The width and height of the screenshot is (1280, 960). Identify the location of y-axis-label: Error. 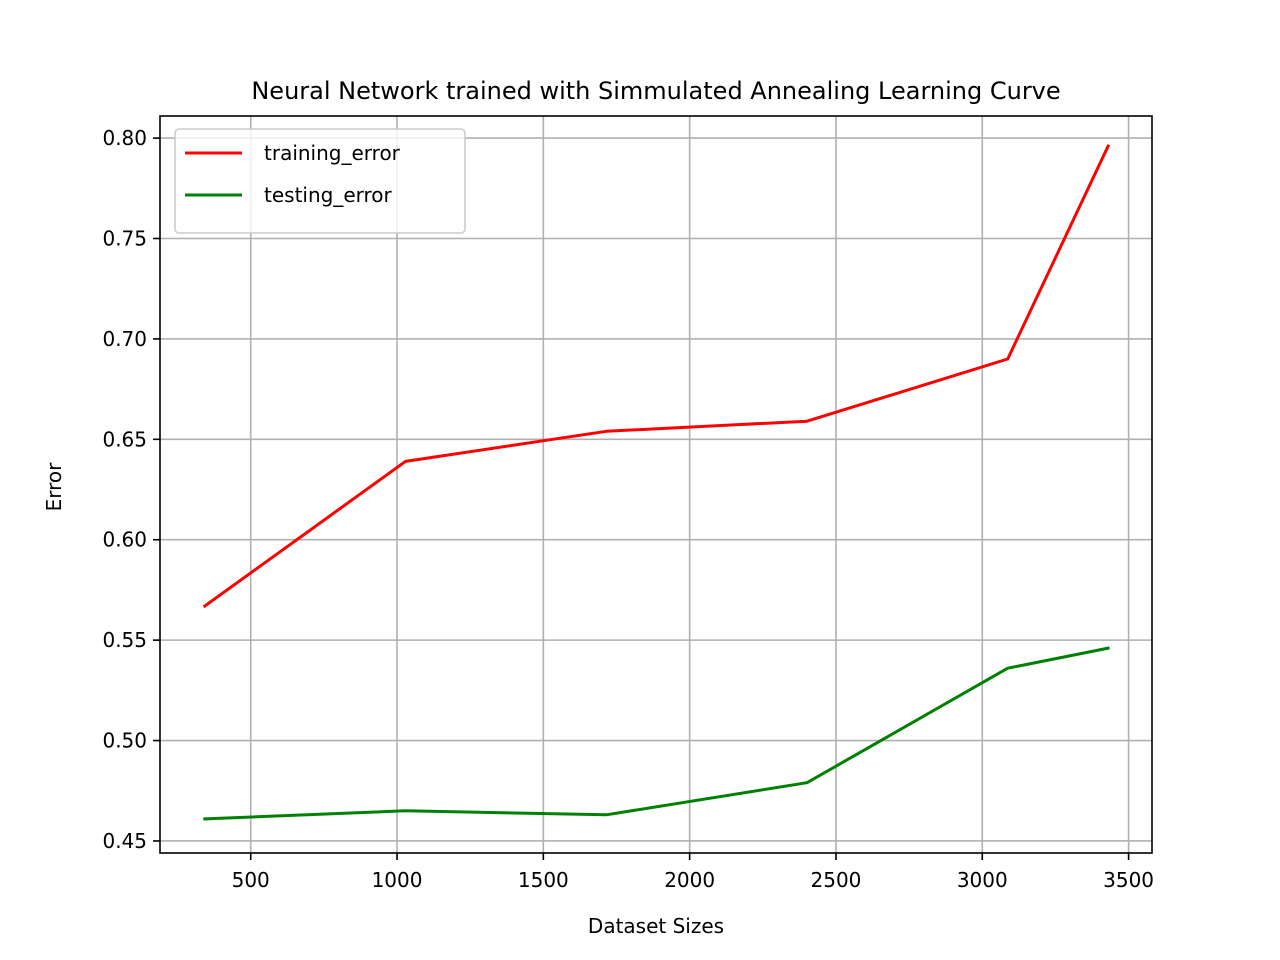
(54, 487).